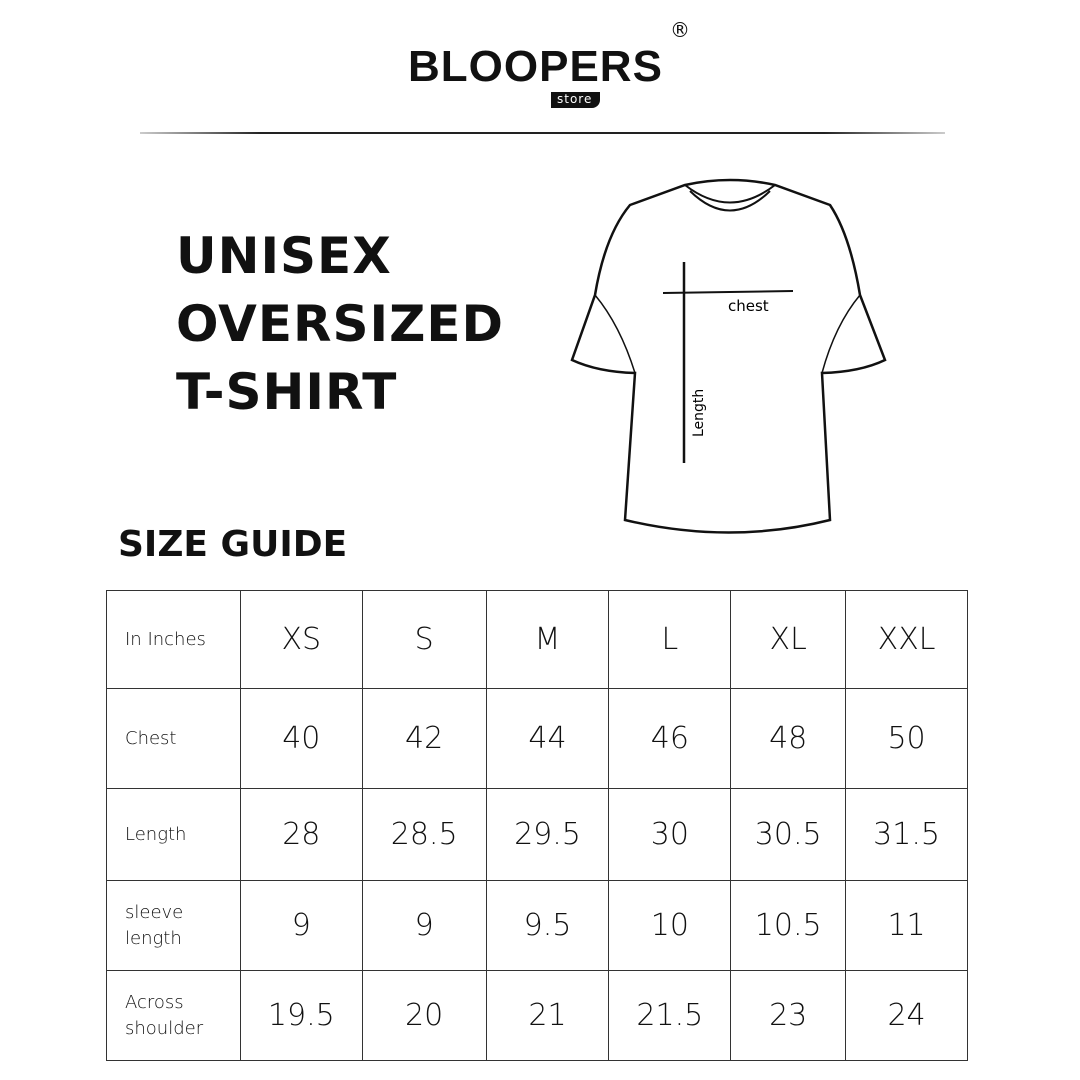  Describe the element at coordinates (906, 1015) in the screenshot. I see `cell: 24` at that location.